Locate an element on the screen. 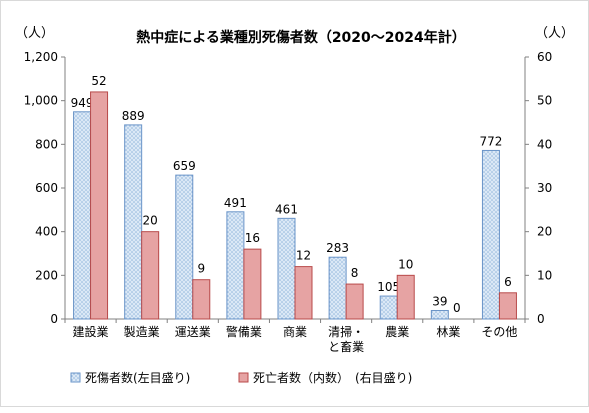  left-axis-unit: （人） is located at coordinates (34, 33).